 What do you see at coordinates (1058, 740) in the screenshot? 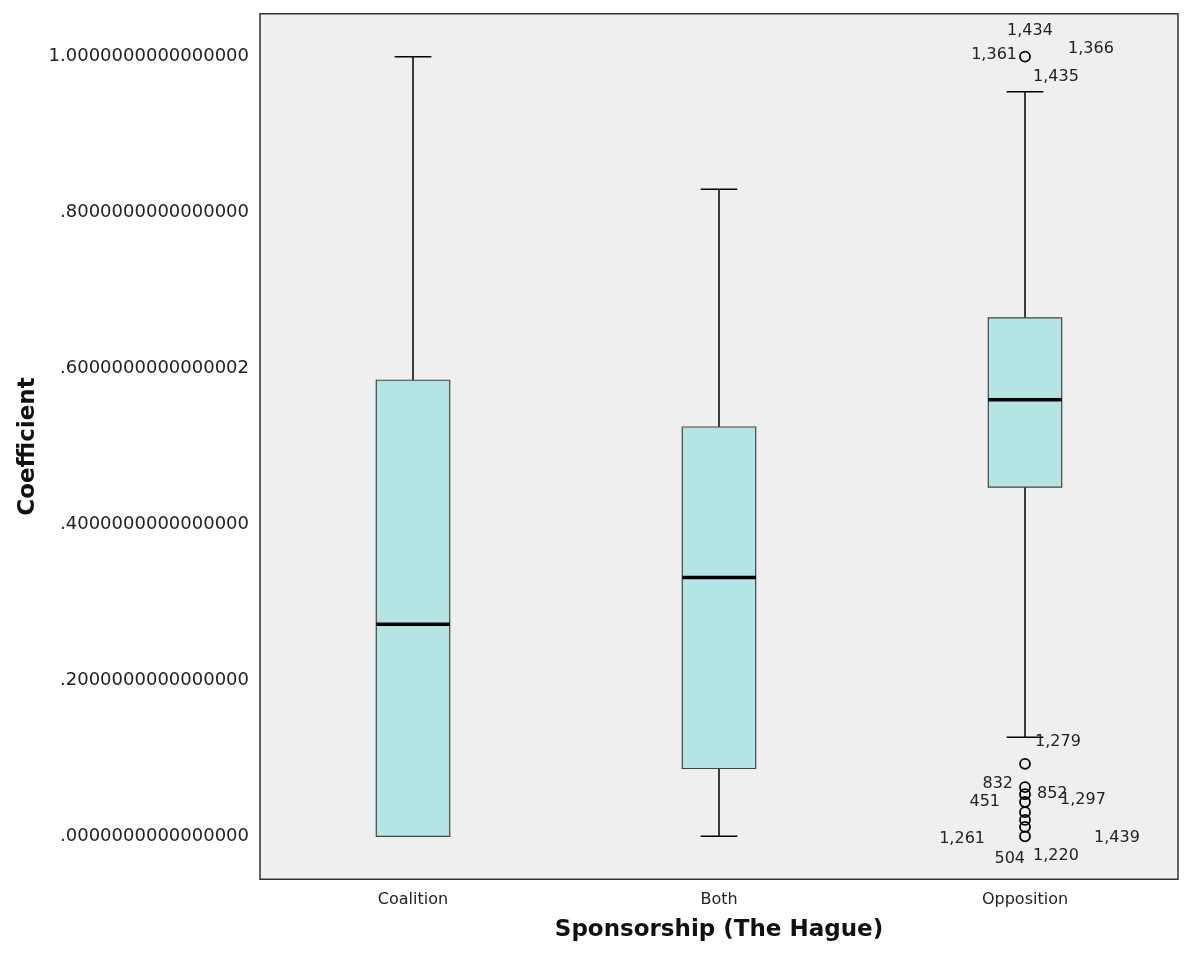
I see `annotation: 1,279` at bounding box center [1058, 740].